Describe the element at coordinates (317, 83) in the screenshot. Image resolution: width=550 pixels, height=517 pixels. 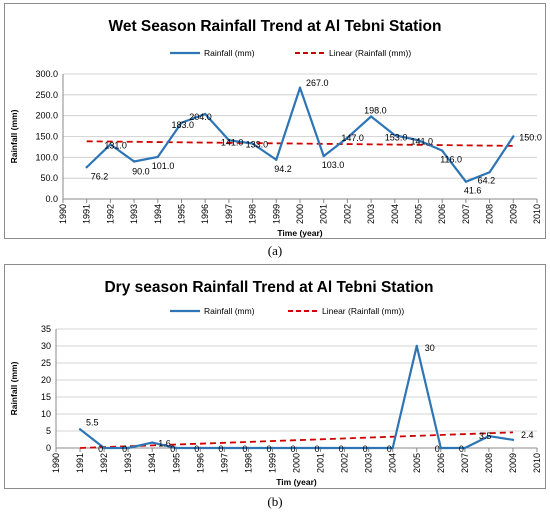
I see `data-label: 267.0` at that location.